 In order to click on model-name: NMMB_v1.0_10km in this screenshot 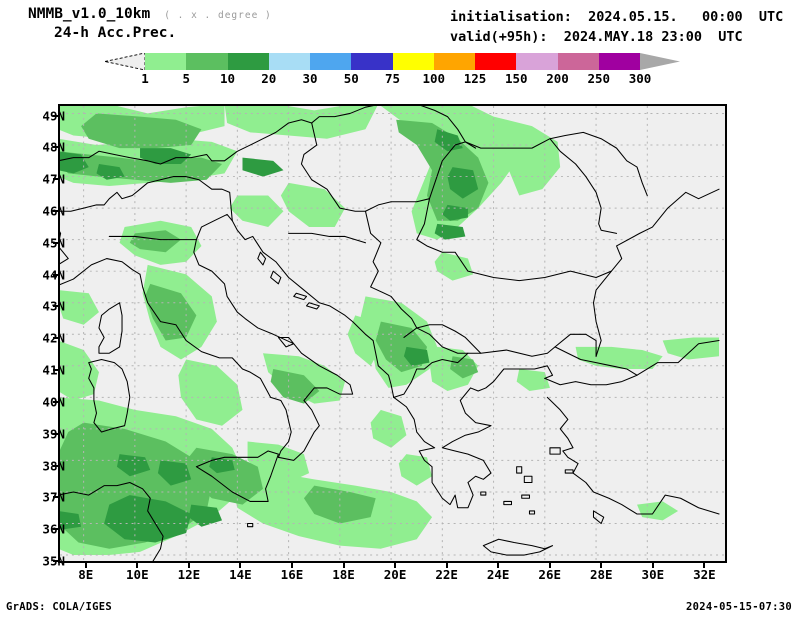, I will do `click(89, 14)`.